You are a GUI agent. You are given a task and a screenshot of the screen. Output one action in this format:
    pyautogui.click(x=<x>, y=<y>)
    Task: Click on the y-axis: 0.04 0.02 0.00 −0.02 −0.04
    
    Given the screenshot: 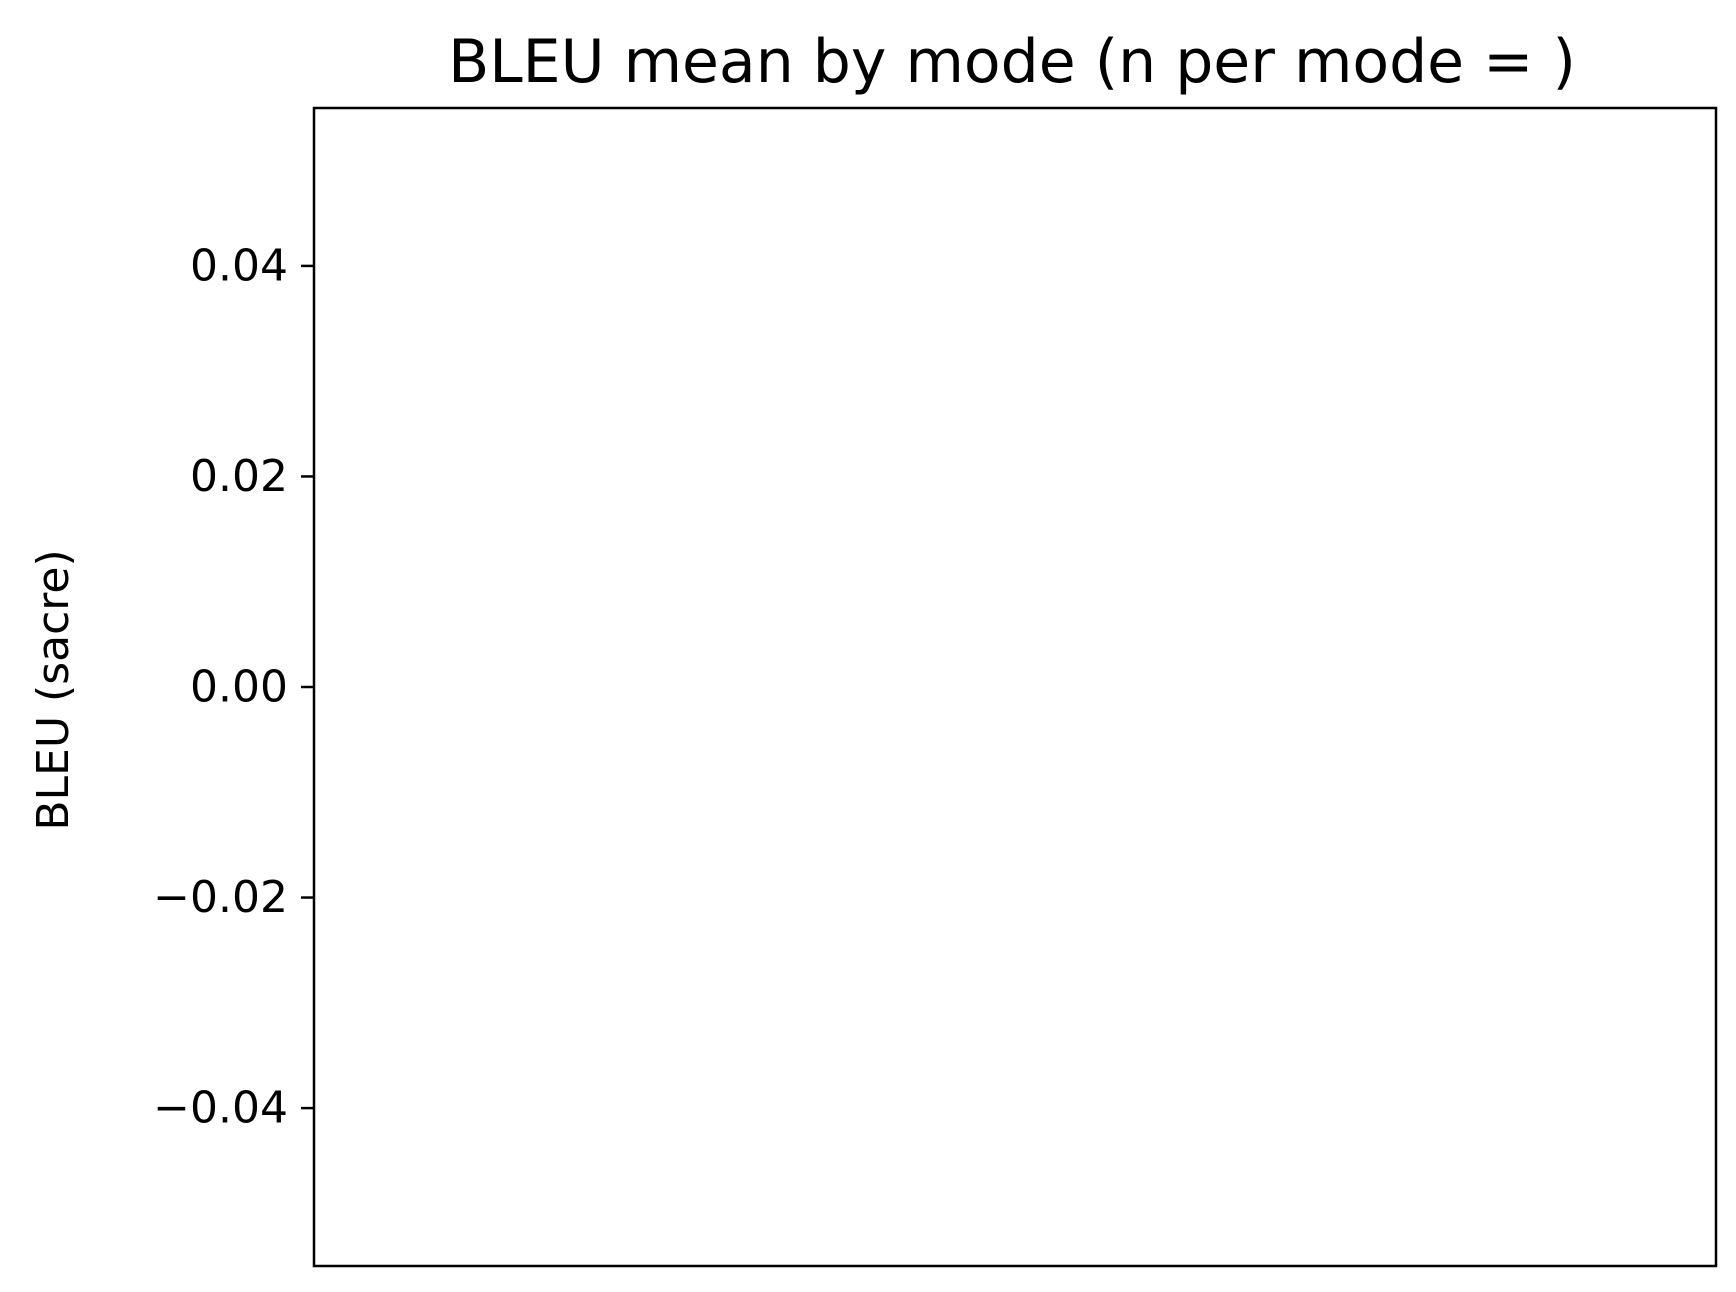 What is the action you would take?
    pyautogui.click(x=233, y=687)
    